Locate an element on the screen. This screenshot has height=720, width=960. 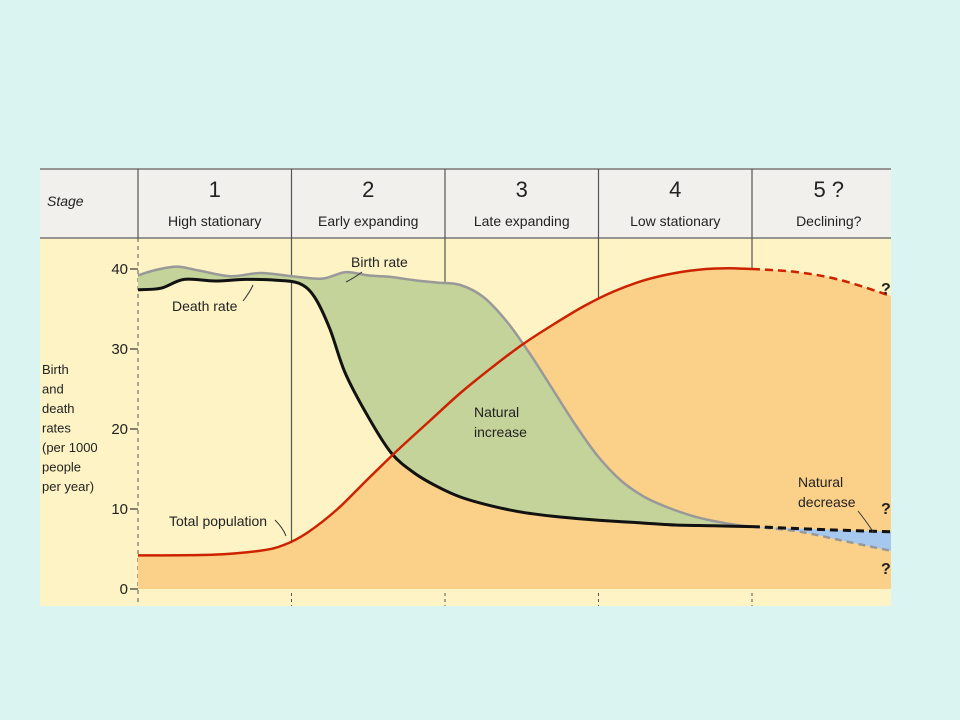
population-question-mark: ? is located at coordinates (886, 289).